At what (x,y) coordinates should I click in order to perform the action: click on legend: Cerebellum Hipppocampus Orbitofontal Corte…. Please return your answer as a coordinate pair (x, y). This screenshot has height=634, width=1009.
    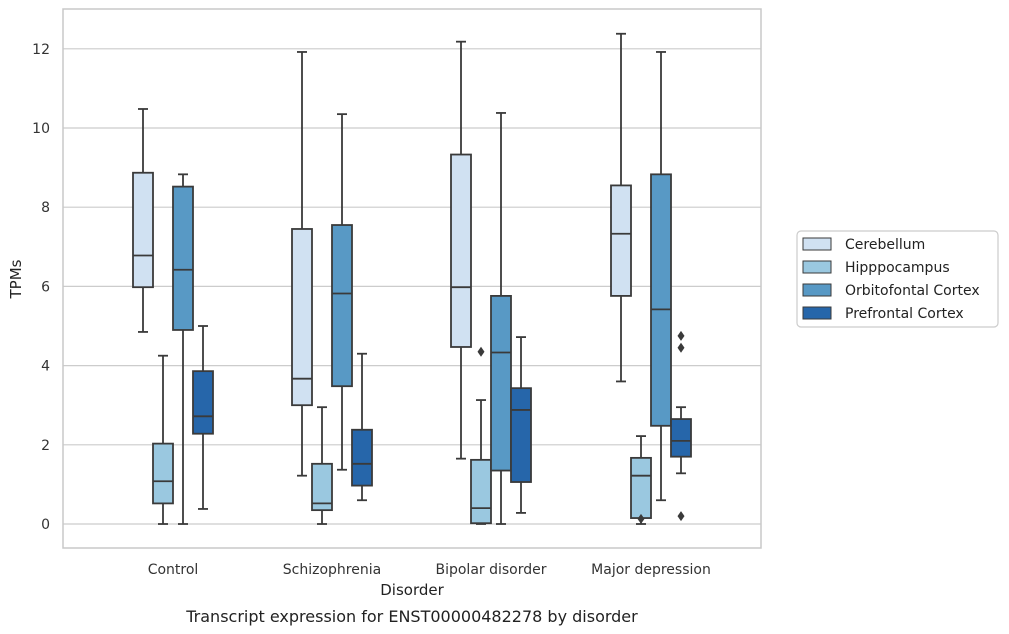
    Looking at the image, I should click on (897, 279).